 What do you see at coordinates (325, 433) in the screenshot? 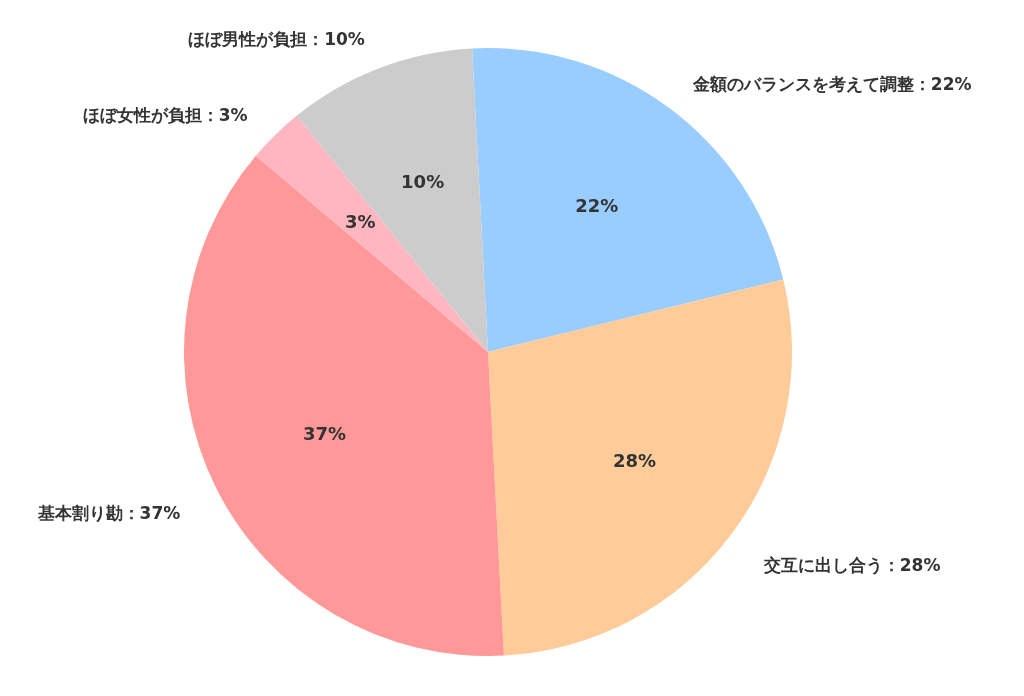
I see `data-label: 37%` at bounding box center [325, 433].